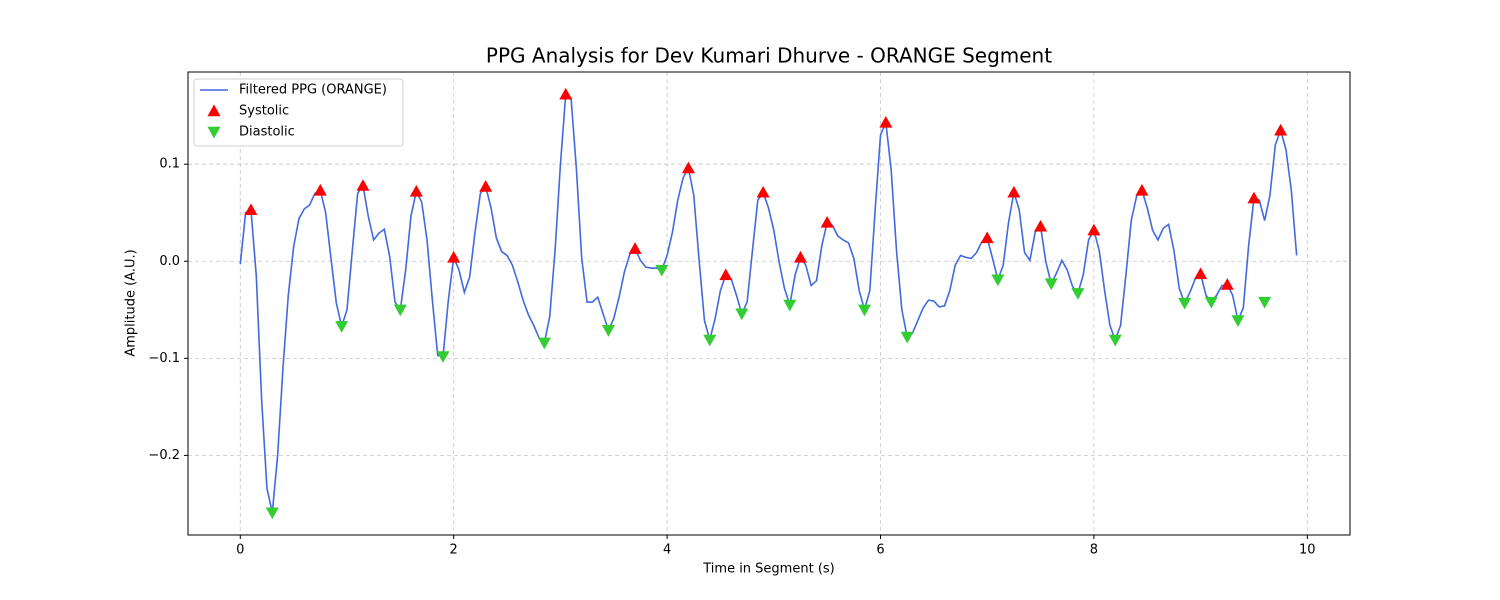 This screenshot has height=600, width=1500. I want to click on y-tick-label: 0.1, so click(169, 164).